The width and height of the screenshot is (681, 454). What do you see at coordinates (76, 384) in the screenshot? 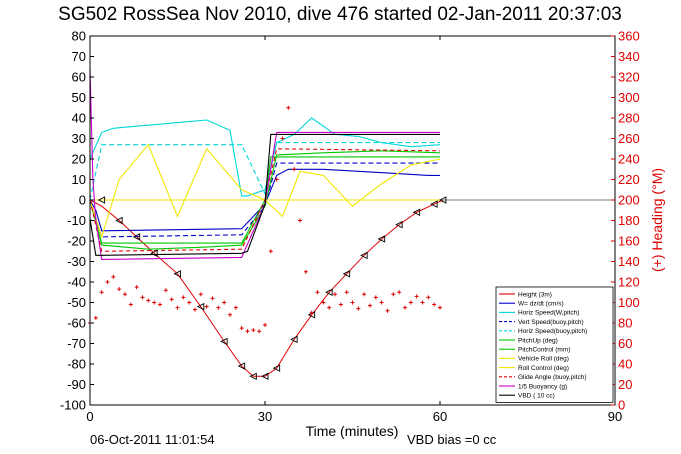
I see `y-tick-label: -90` at bounding box center [76, 384].